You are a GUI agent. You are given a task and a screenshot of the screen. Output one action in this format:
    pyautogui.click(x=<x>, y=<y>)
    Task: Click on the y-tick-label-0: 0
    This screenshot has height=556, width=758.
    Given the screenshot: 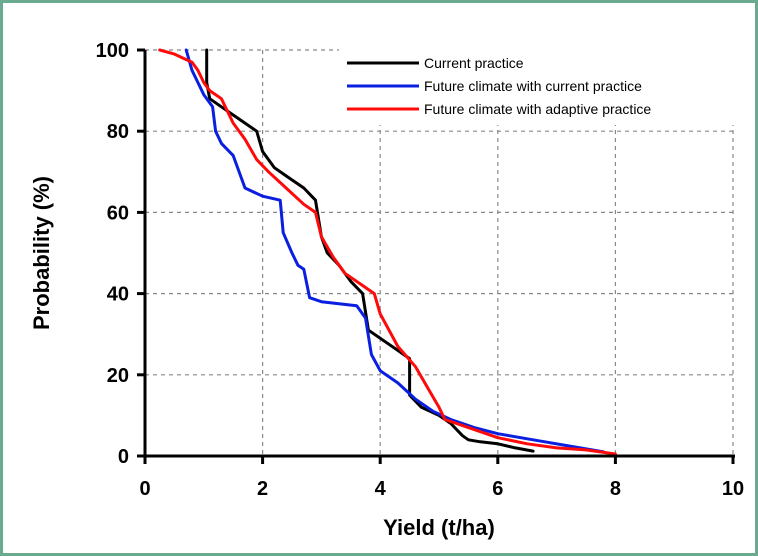 What is the action you would take?
    pyautogui.click(x=123, y=457)
    